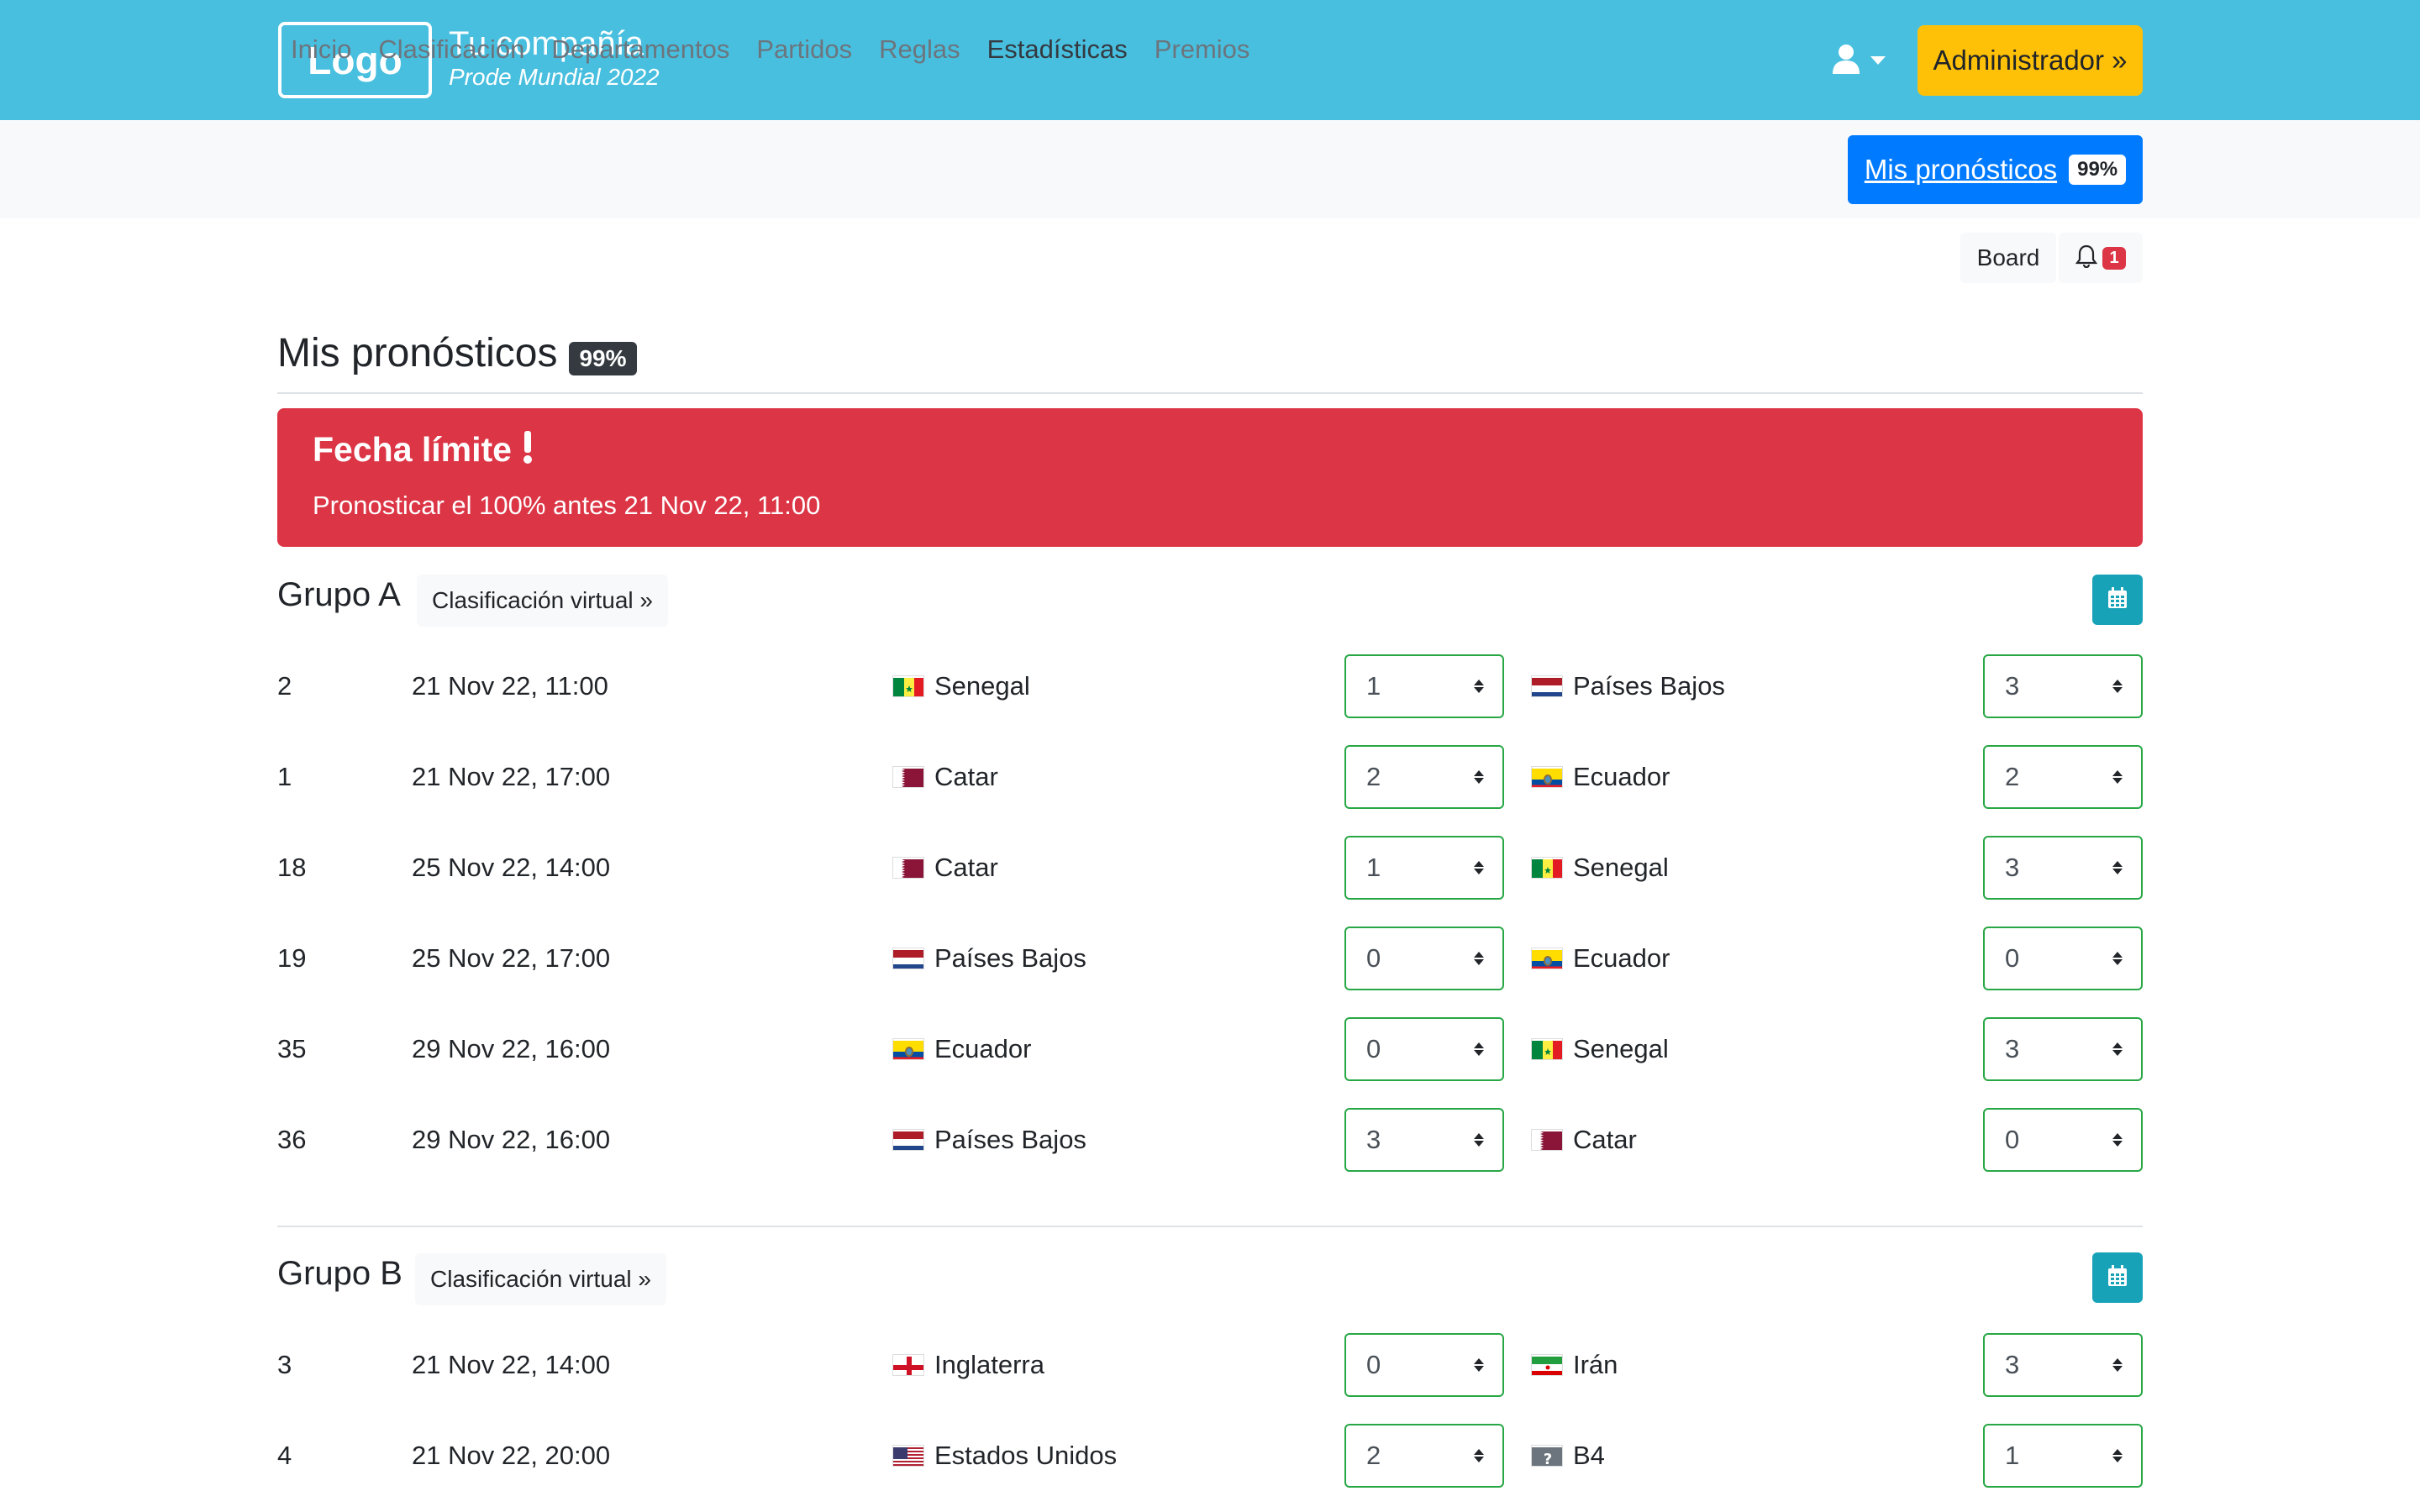  What do you see at coordinates (1057, 49) in the screenshot?
I see `nav-estadisticas: Estadísticas` at bounding box center [1057, 49].